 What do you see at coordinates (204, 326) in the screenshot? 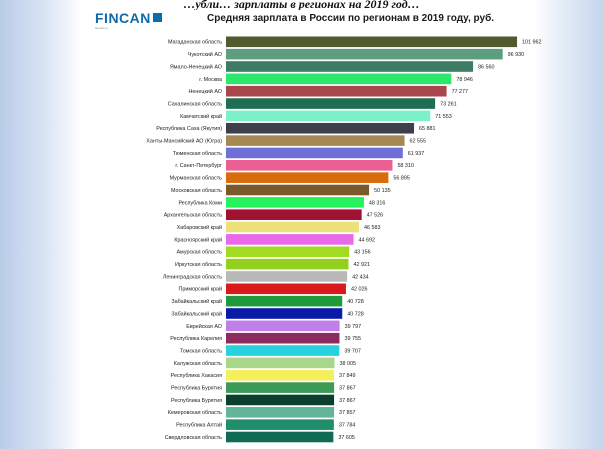
I see `category-label: Еврейская АО` at bounding box center [204, 326].